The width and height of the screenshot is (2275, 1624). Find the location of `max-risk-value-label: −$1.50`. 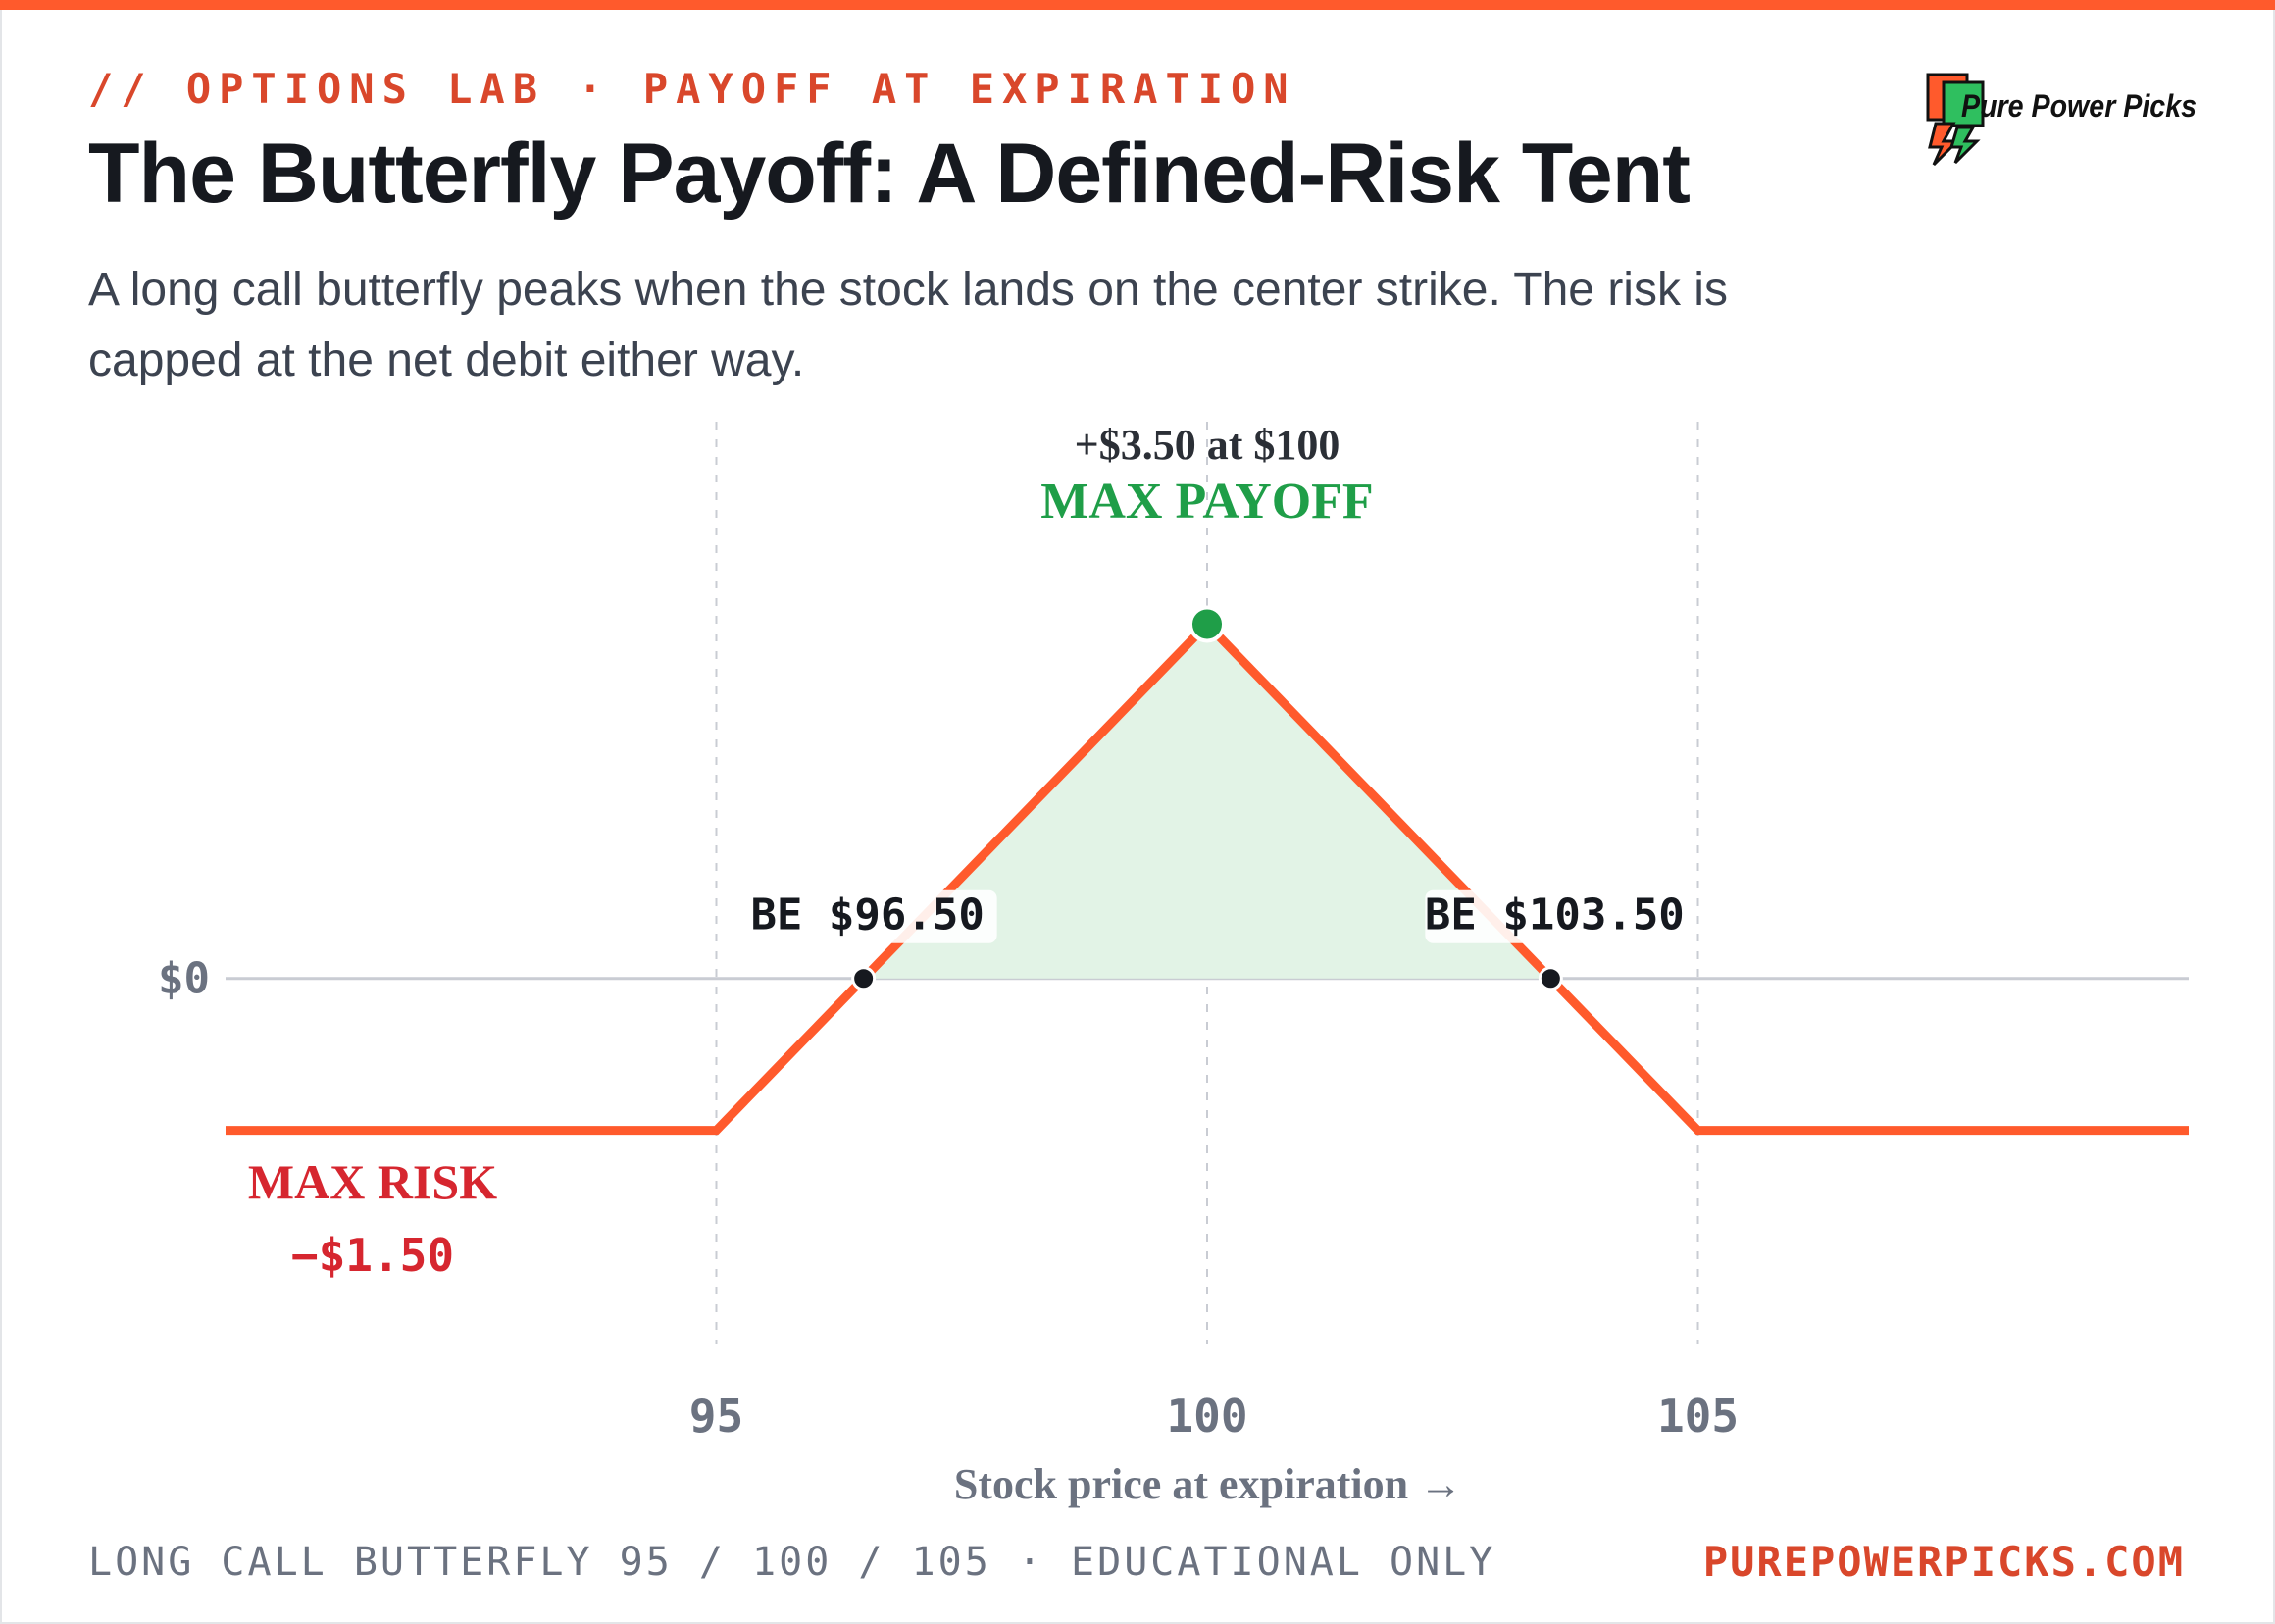

max-risk-value-label: −$1.50 is located at coordinates (372, 1255).